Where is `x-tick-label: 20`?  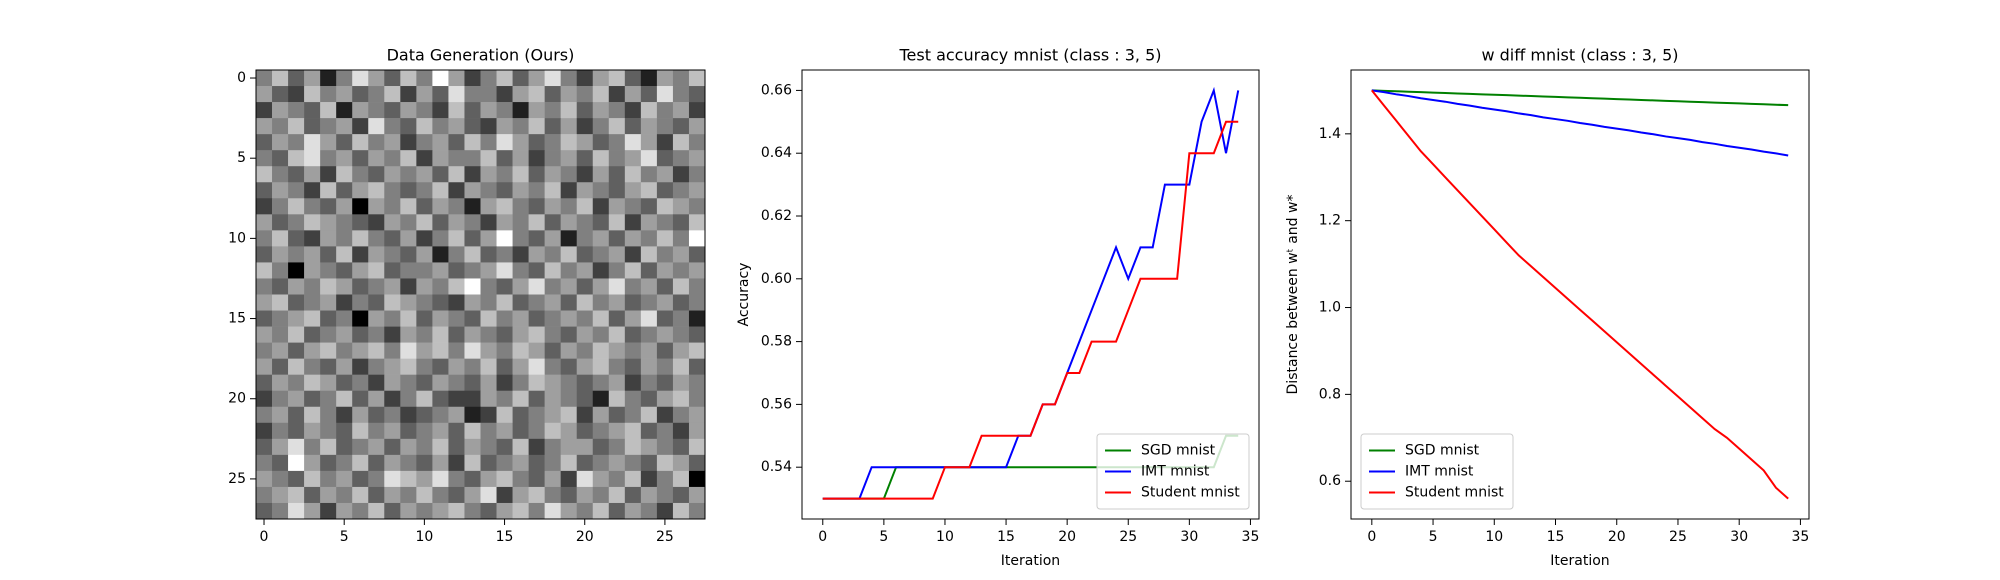
x-tick-label: 20 is located at coordinates (1617, 537).